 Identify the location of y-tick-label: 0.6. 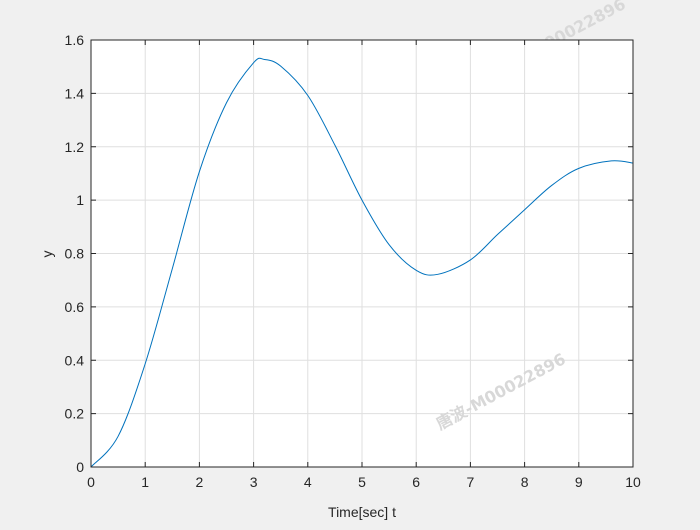
(75, 307).